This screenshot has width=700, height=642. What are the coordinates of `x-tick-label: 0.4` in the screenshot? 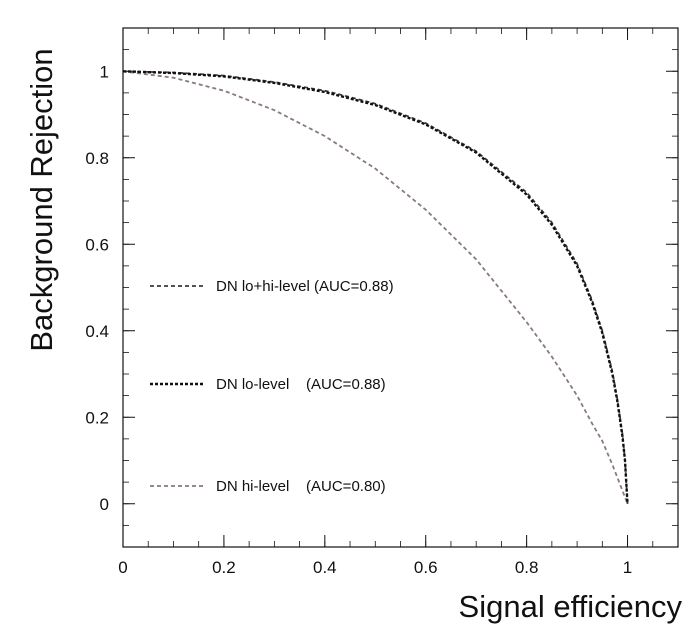 It's located at (325, 567).